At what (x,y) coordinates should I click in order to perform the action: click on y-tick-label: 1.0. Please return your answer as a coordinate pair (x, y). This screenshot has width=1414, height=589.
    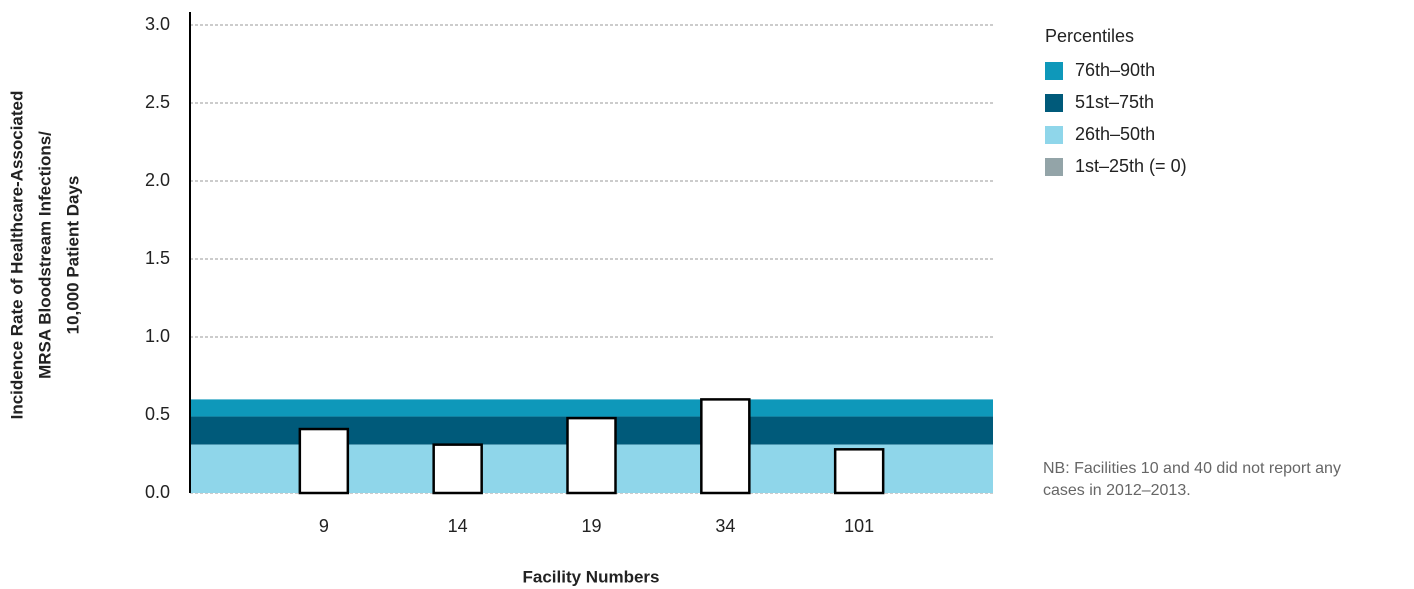
    Looking at the image, I should click on (157, 336).